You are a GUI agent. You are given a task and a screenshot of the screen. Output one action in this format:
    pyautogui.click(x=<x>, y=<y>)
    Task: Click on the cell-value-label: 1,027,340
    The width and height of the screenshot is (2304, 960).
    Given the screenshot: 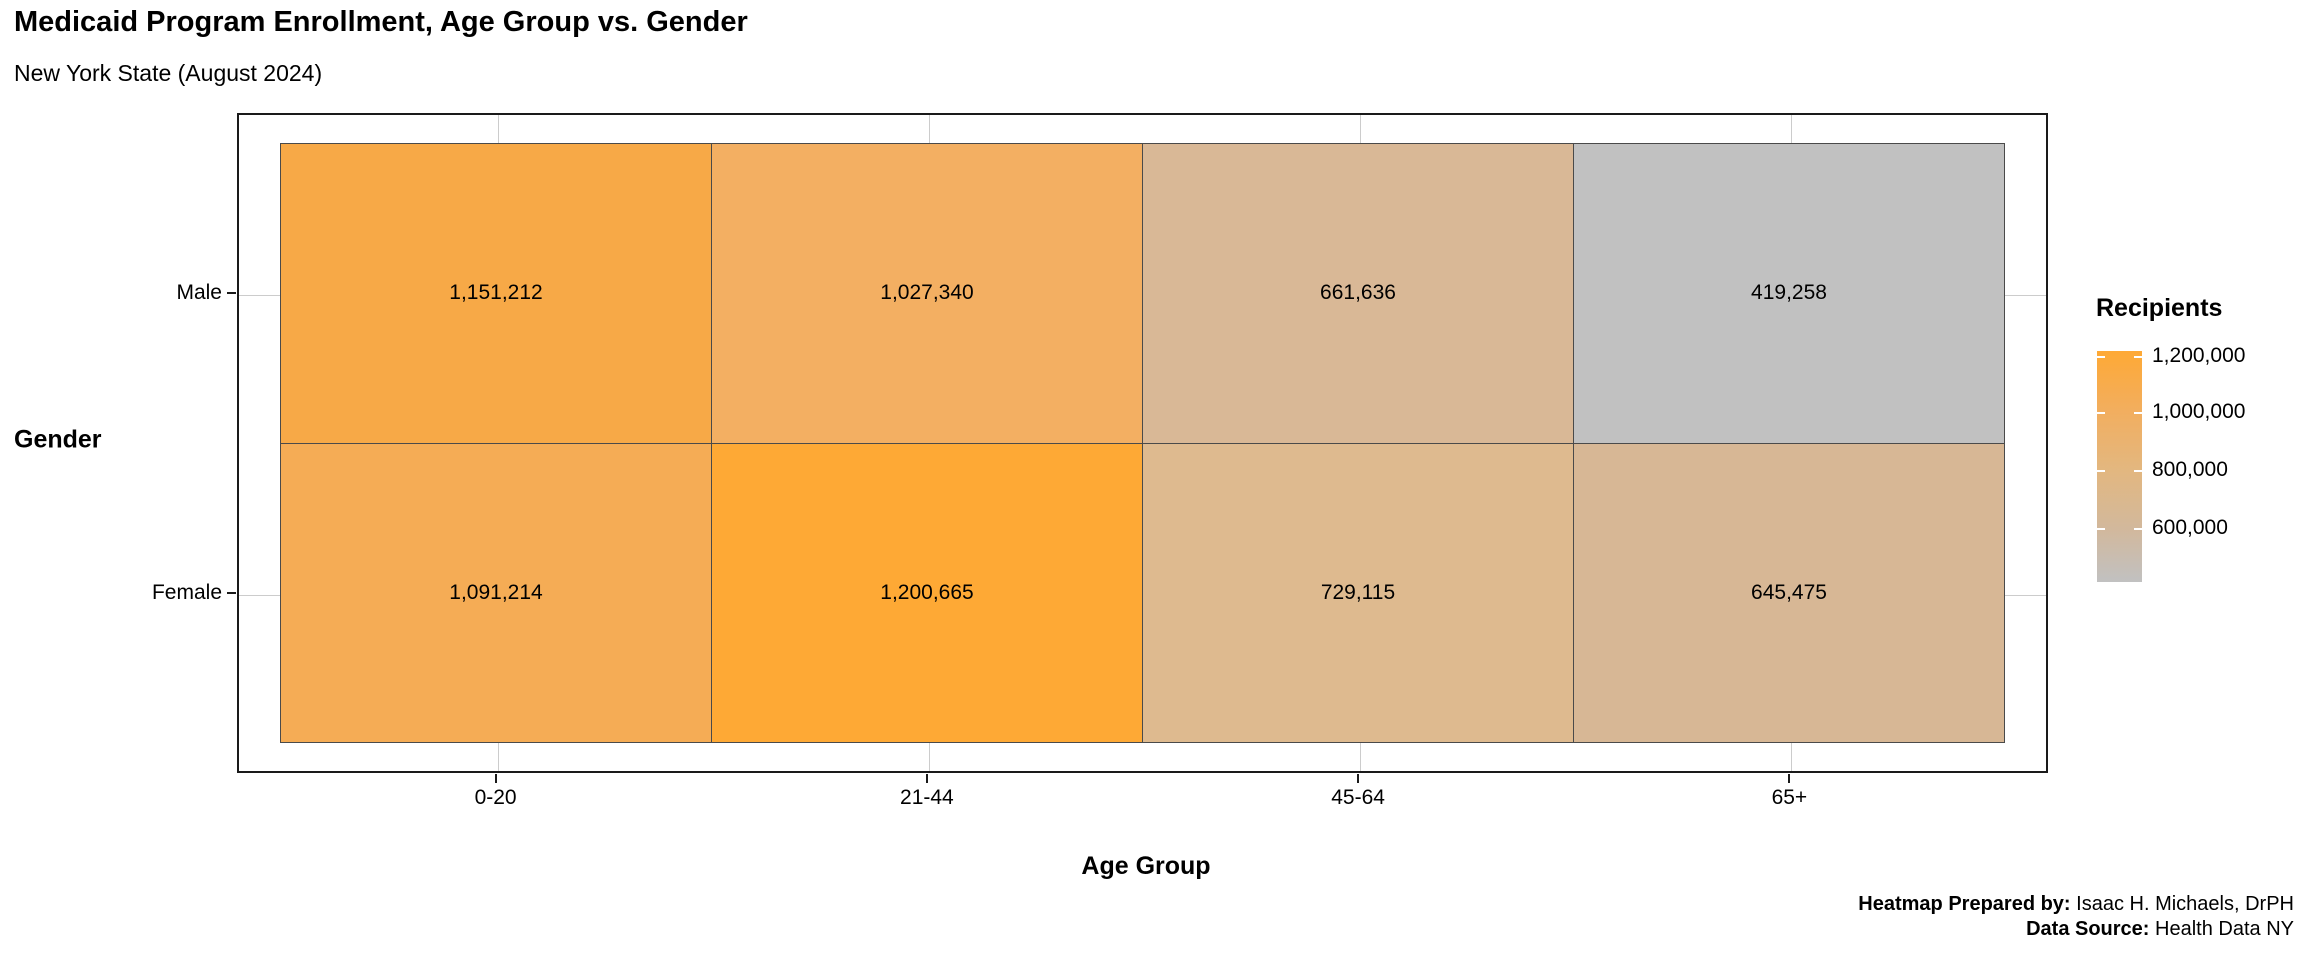 What is the action you would take?
    pyautogui.click(x=927, y=293)
    